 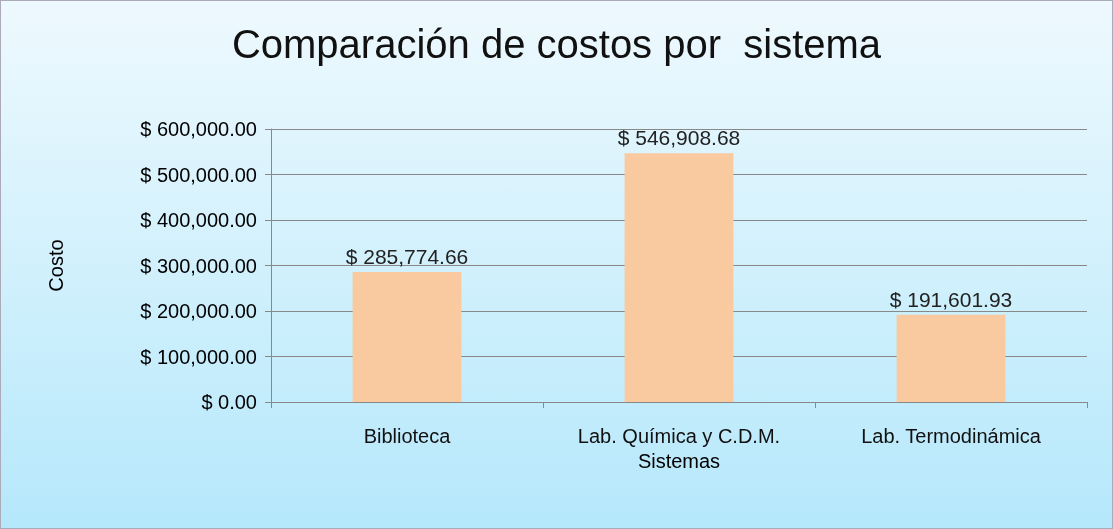 I want to click on y-tick-label: $ 0.00, so click(x=229, y=402).